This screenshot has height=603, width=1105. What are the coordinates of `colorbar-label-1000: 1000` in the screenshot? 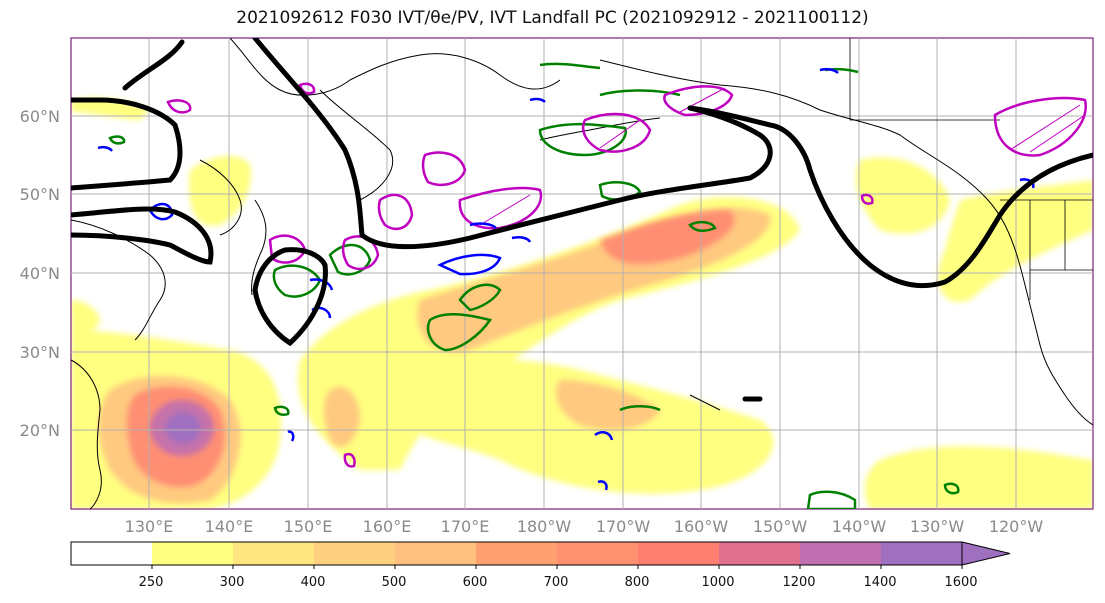 It's located at (718, 582).